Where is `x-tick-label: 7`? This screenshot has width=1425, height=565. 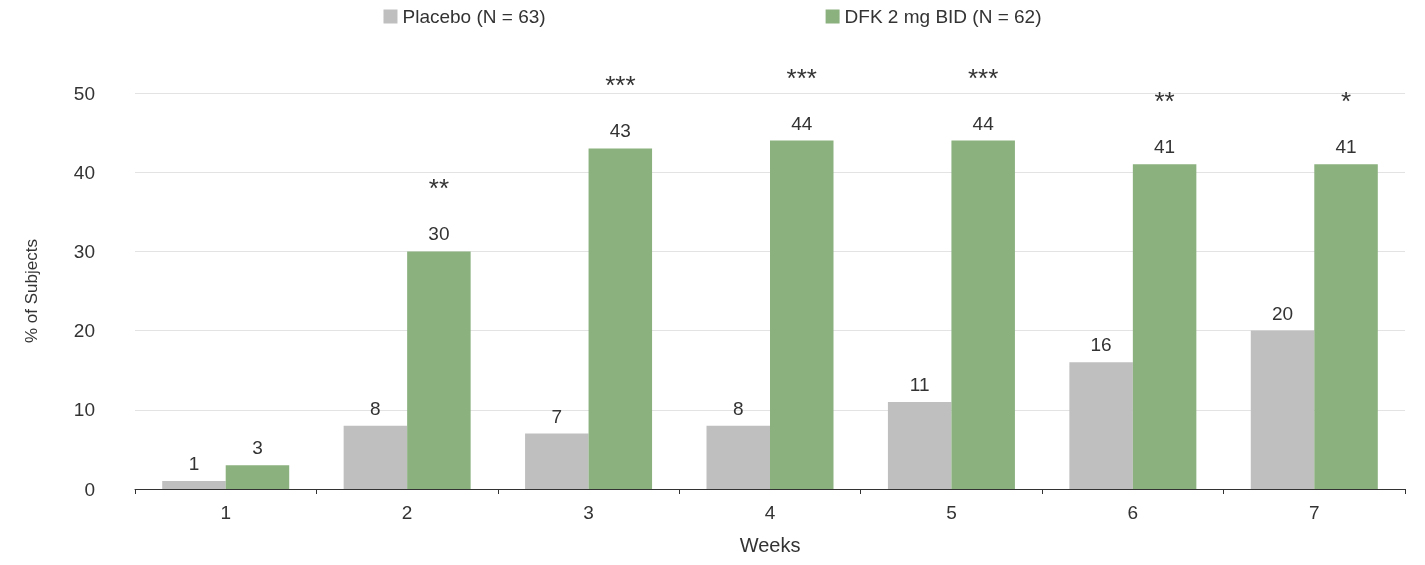
x-tick-label: 7 is located at coordinates (1314, 512).